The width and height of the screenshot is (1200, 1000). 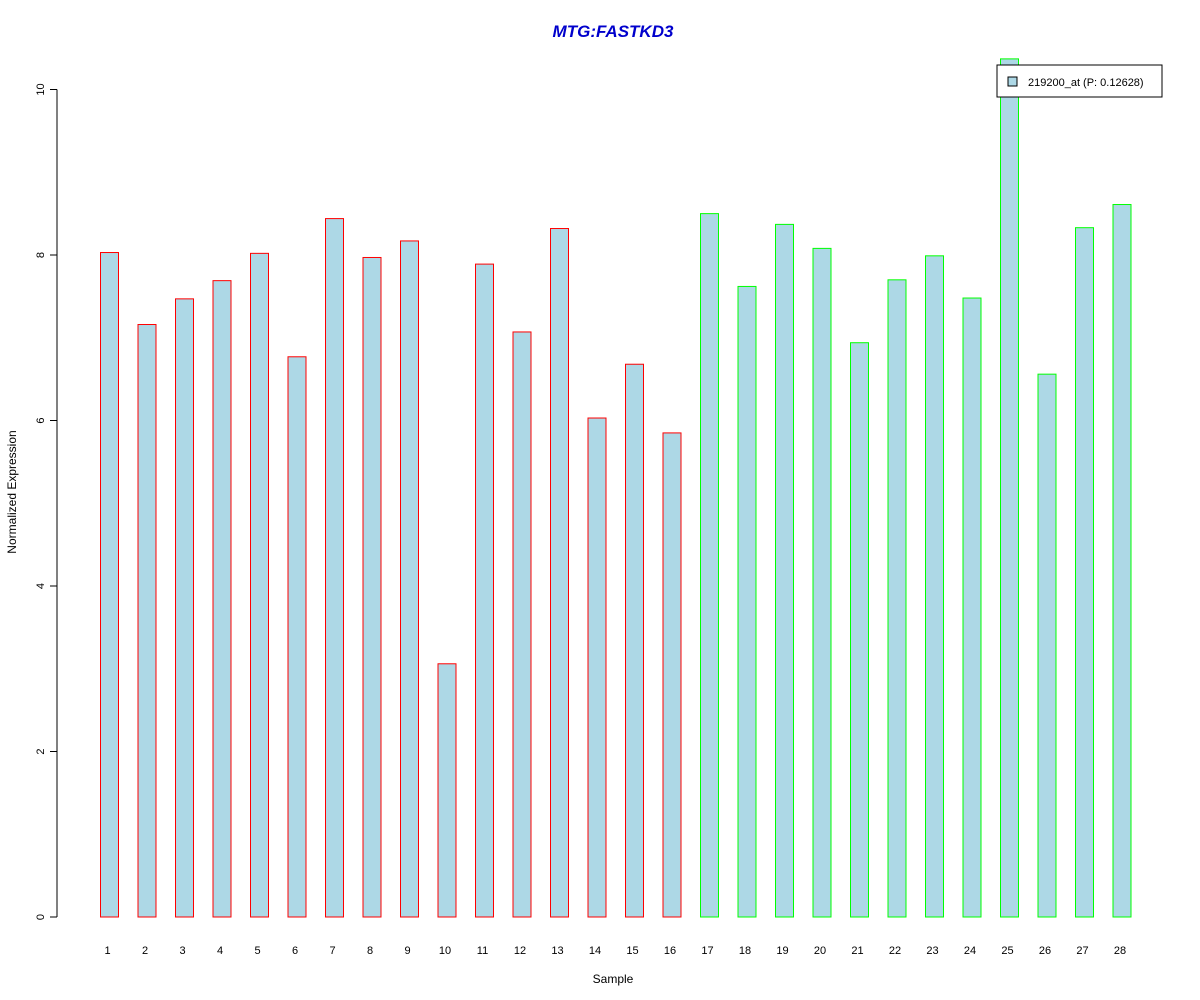 What do you see at coordinates (1012, 81) in the screenshot?
I see `legend-swatch` at bounding box center [1012, 81].